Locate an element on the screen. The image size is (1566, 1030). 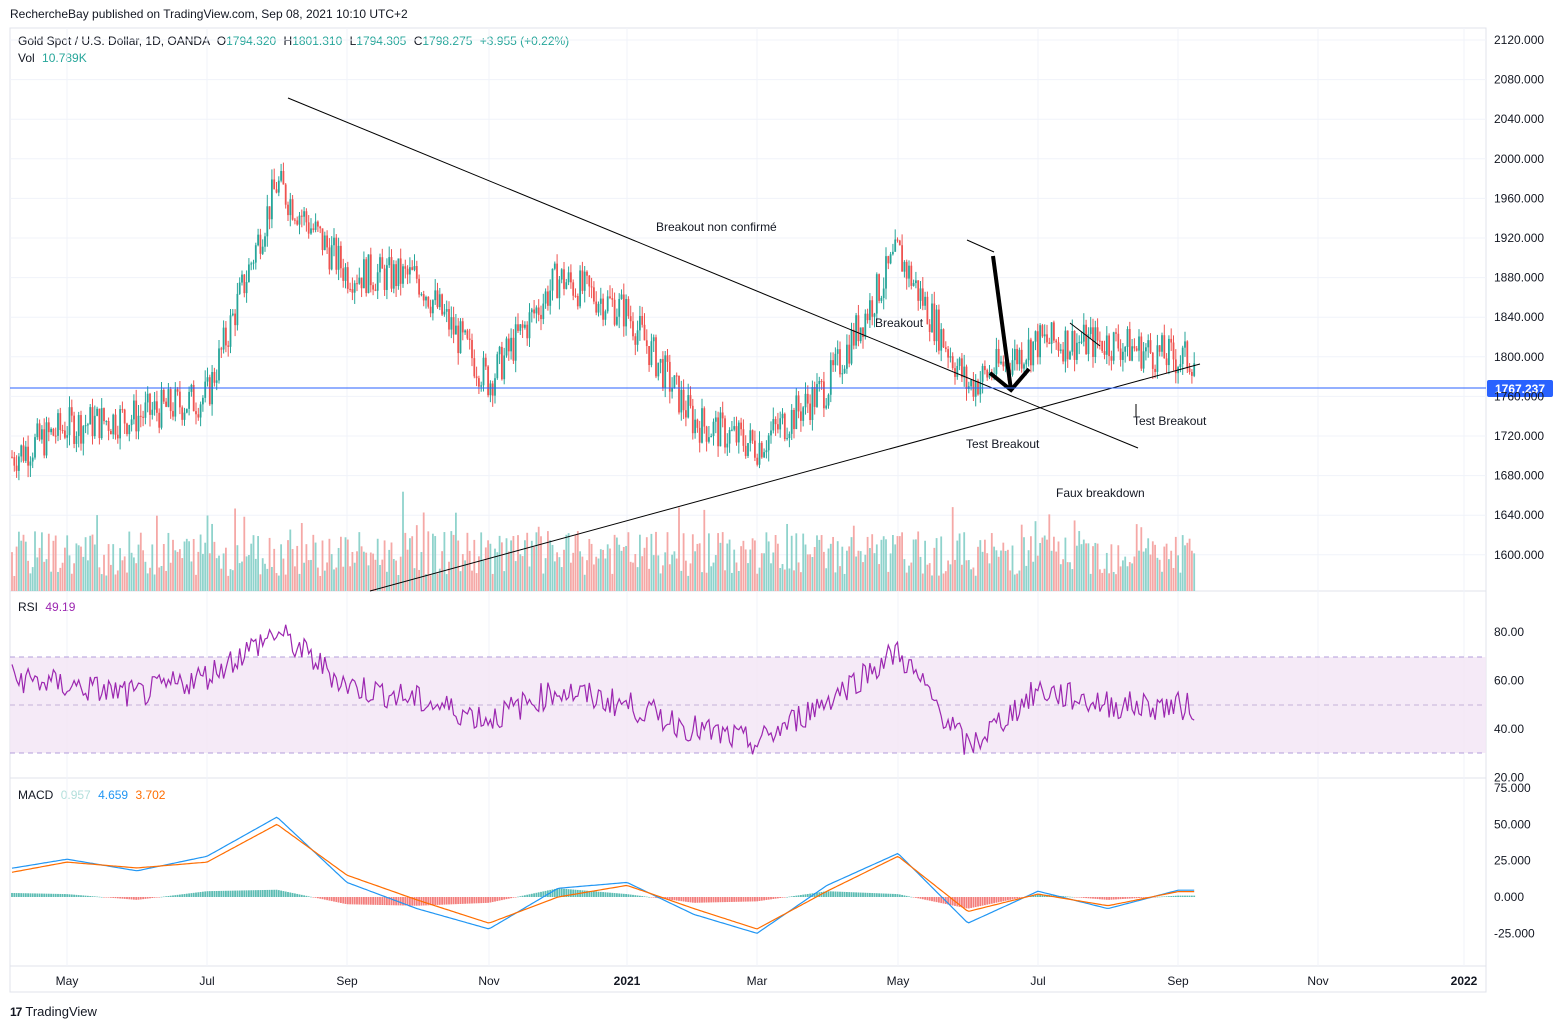
volume-legend: Vol 10.789K is located at coordinates (52, 58).